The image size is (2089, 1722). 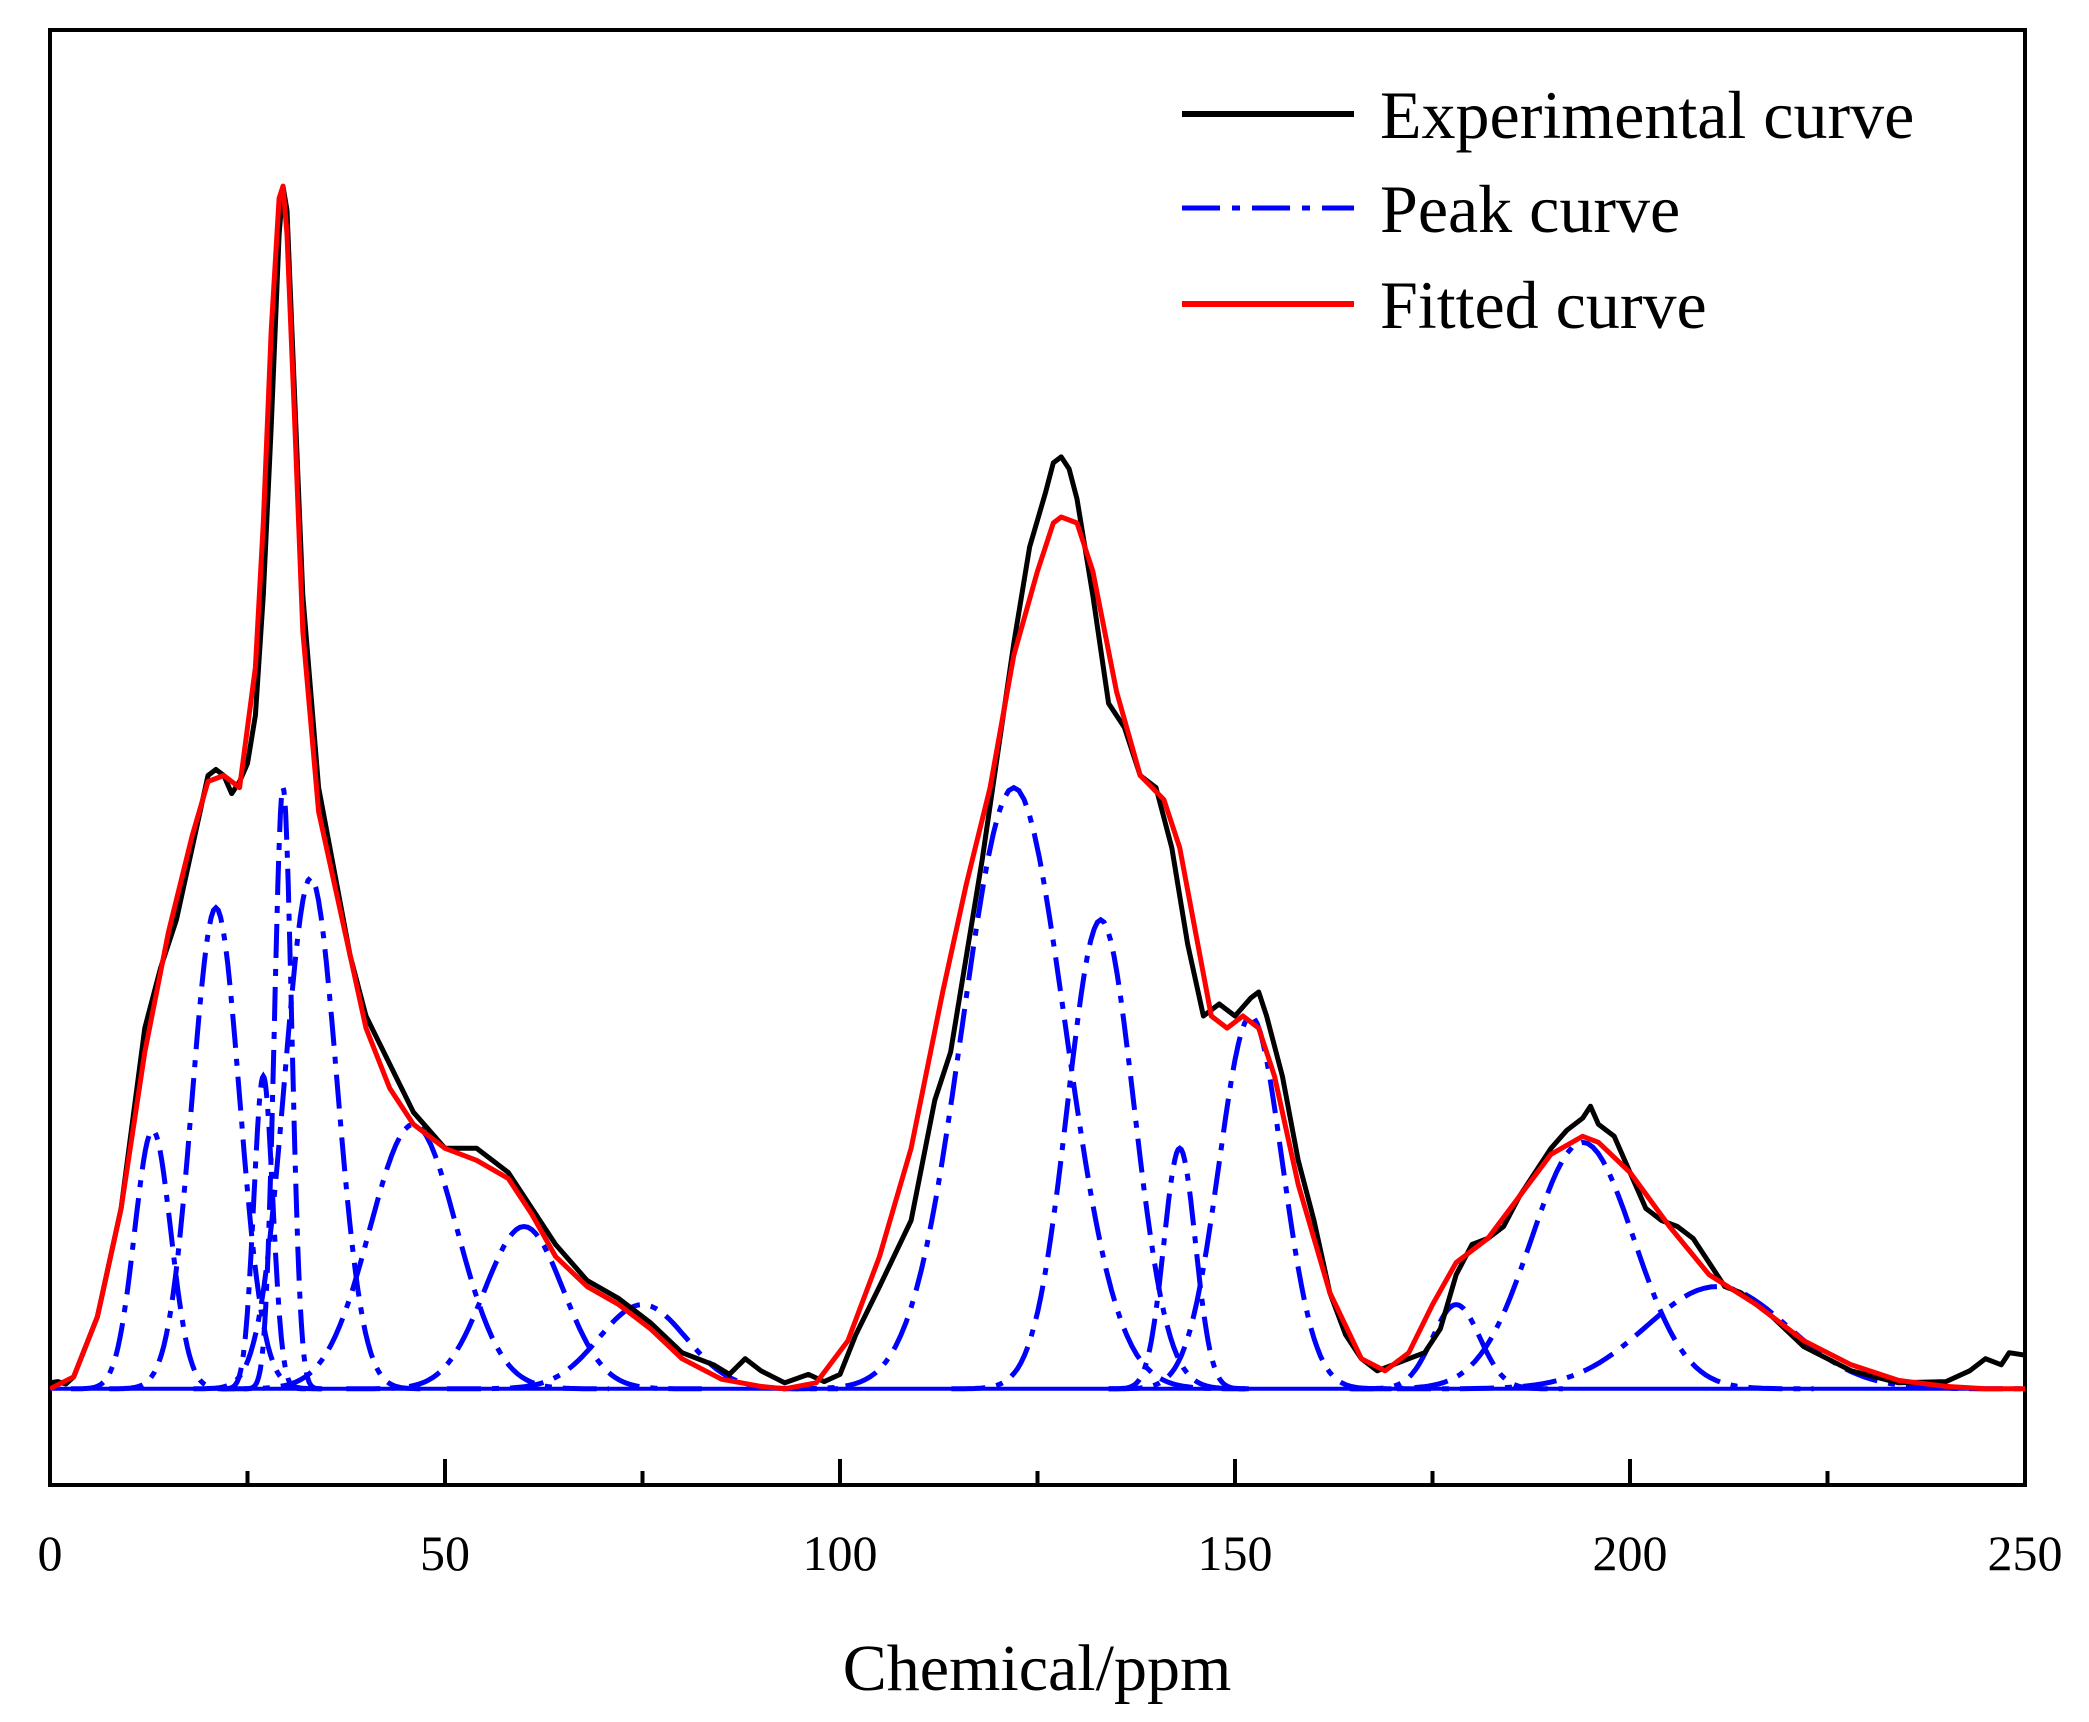 I want to click on x-tick-label: 200, so click(x=1630, y=1553).